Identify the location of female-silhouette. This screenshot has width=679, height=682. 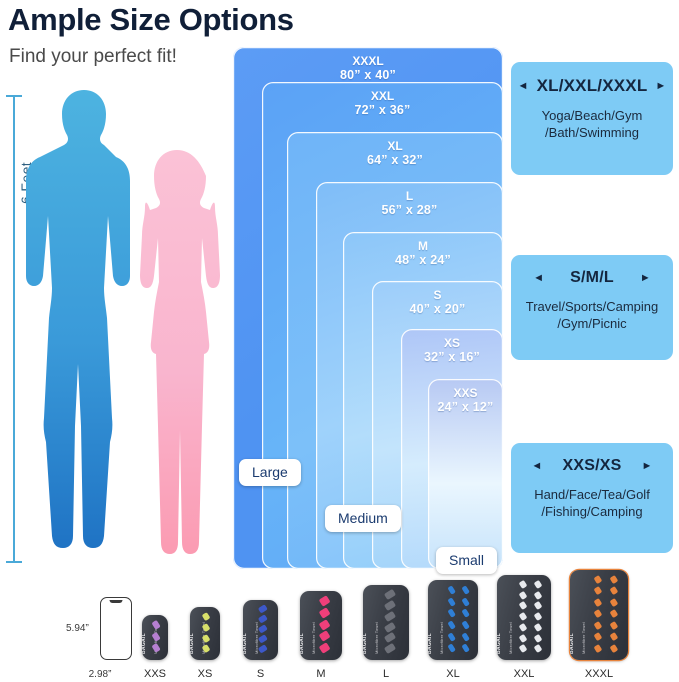
(180, 352).